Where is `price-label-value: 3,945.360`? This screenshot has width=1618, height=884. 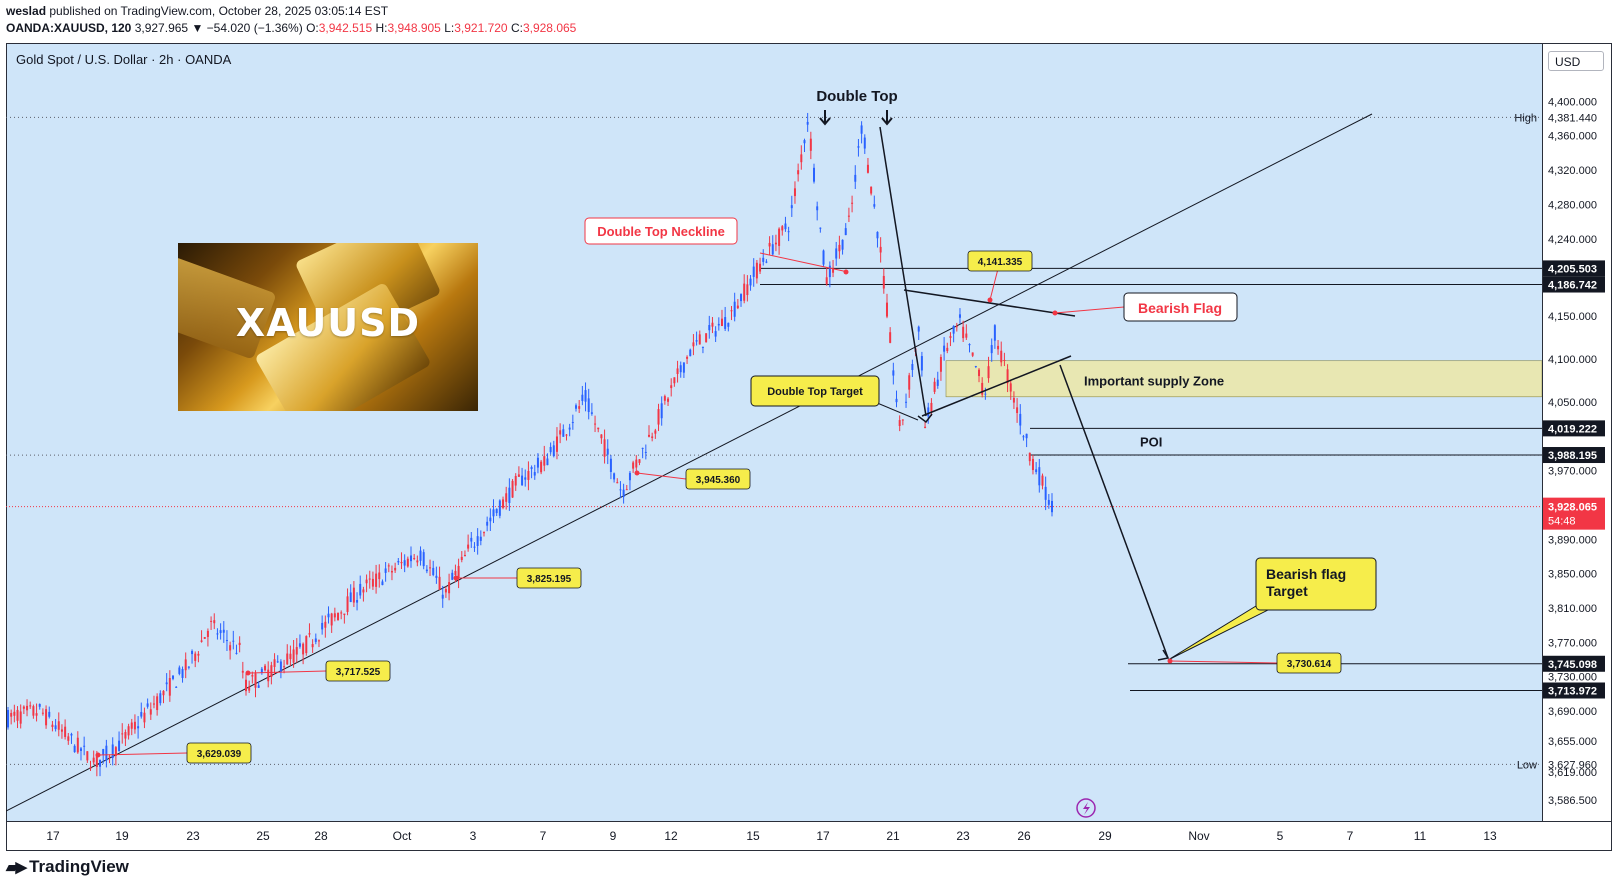
price-label-value: 3,945.360 is located at coordinates (718, 480).